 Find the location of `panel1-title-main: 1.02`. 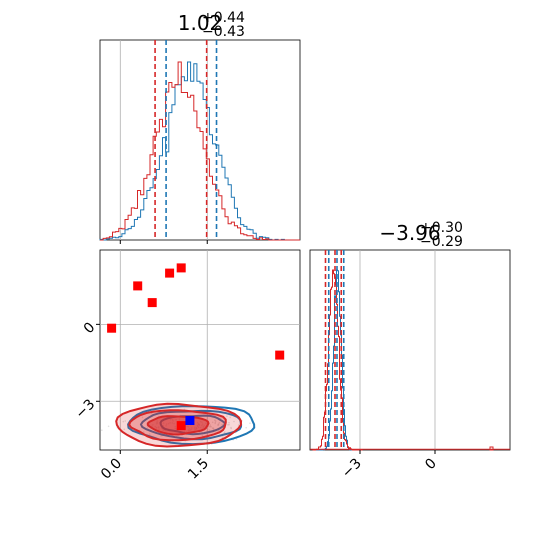

panel1-title-main: 1.02 is located at coordinates (200, 23).